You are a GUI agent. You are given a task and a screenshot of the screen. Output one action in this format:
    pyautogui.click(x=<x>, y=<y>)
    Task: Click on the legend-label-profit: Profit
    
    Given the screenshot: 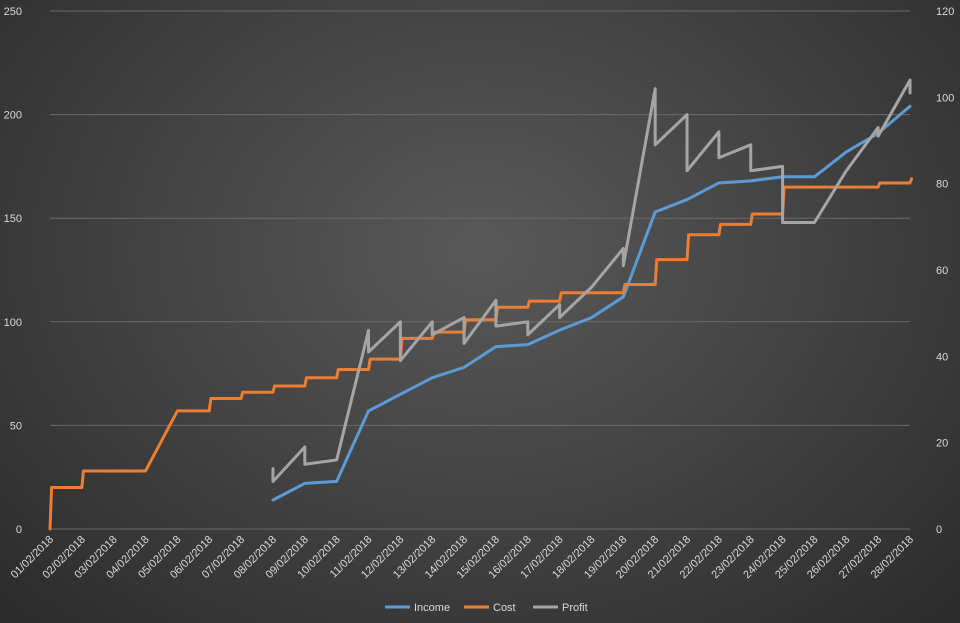 What is the action you would take?
    pyautogui.click(x=575, y=608)
    